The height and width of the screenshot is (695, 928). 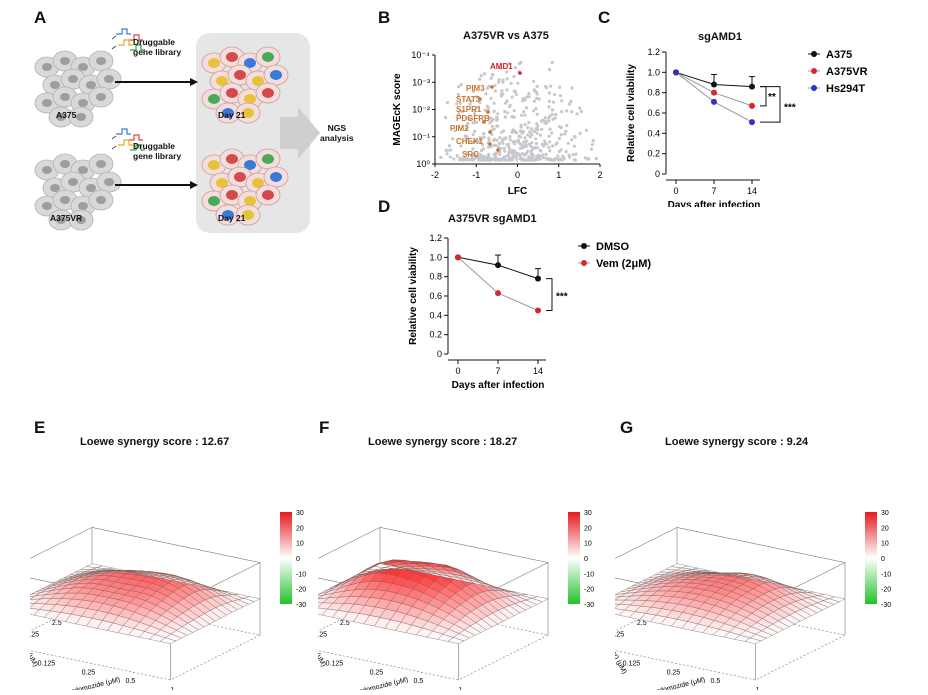 What do you see at coordinates (268, 159) in the screenshot?
I see `culture-cell-marker` at bounding box center [268, 159].